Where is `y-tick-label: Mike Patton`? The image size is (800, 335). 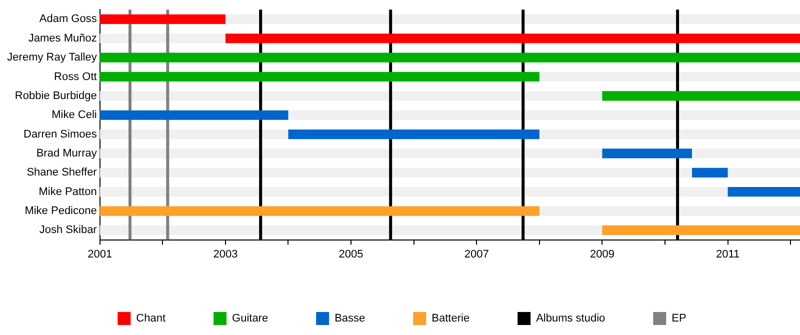
y-tick-label: Mike Patton is located at coordinates (67, 192).